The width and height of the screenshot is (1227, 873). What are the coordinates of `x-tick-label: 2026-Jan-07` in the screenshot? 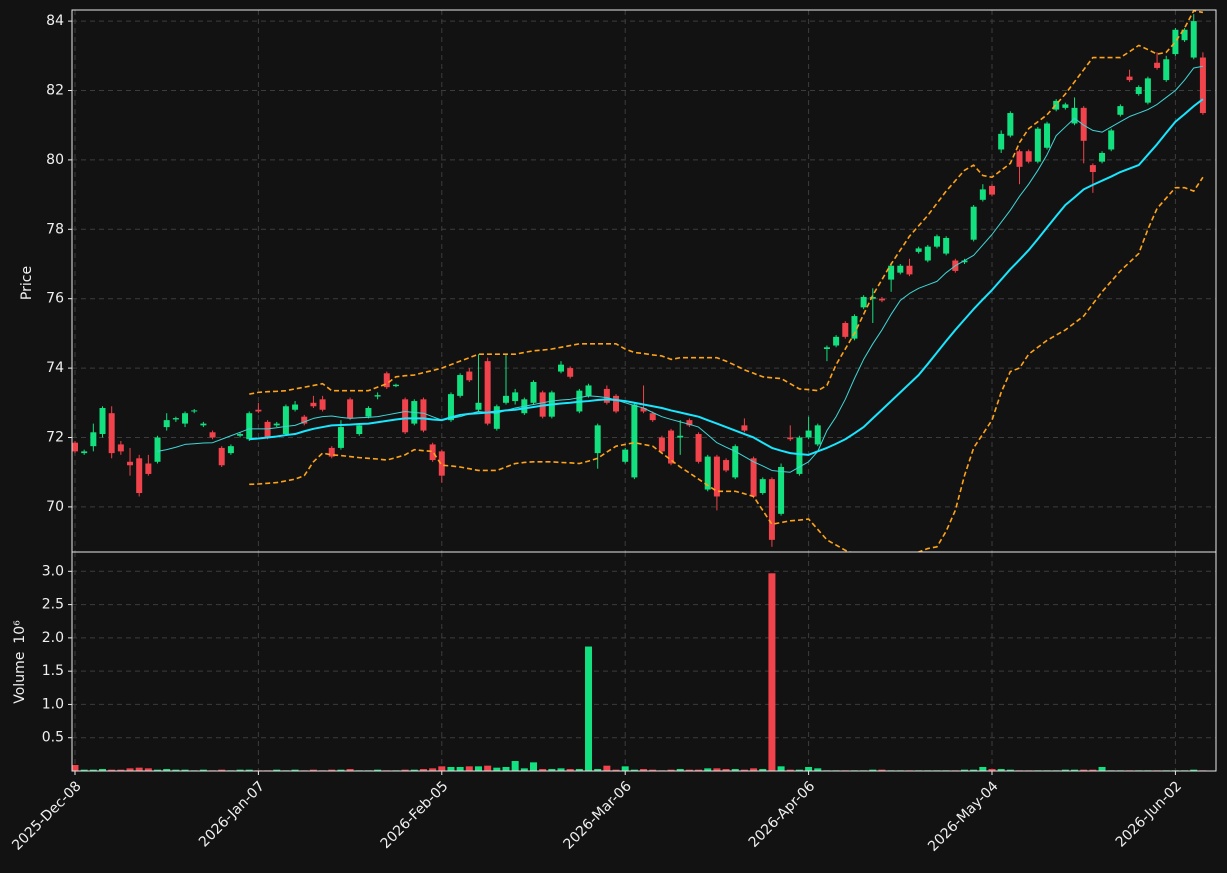 It's located at (232, 814).